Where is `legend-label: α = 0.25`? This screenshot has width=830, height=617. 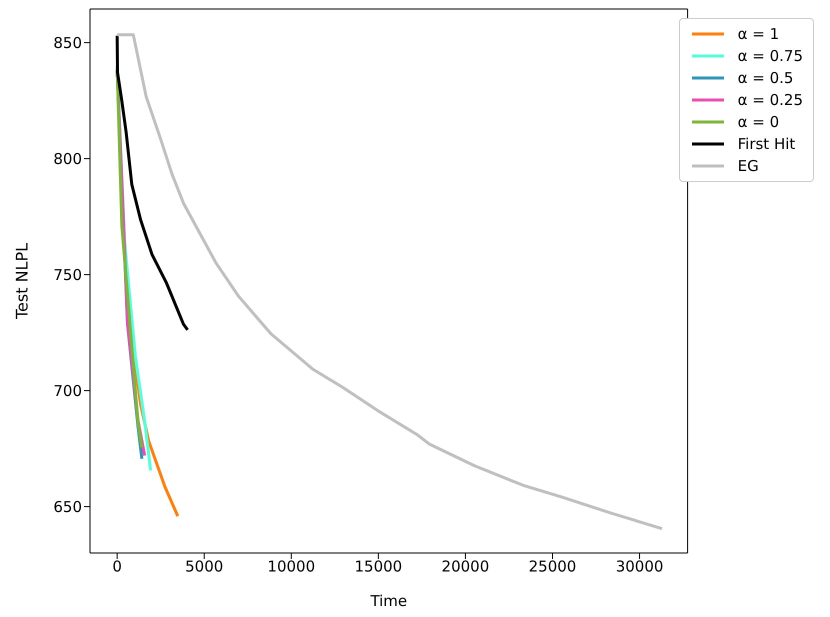 legend-label: α = 0.25 is located at coordinates (770, 100).